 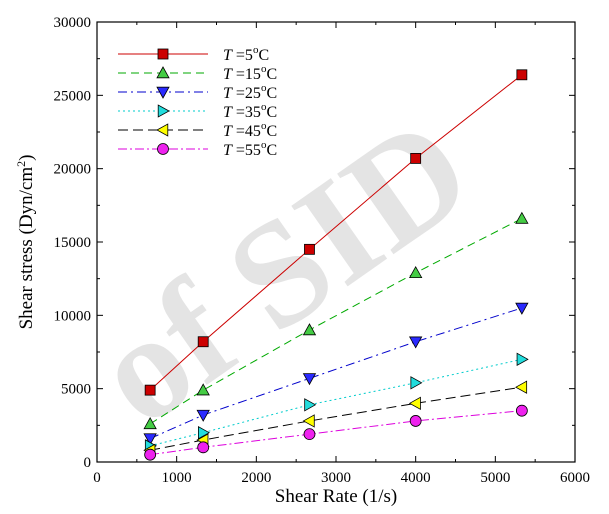 What do you see at coordinates (336, 418) in the screenshot?
I see `series-line-45c` at bounding box center [336, 418].